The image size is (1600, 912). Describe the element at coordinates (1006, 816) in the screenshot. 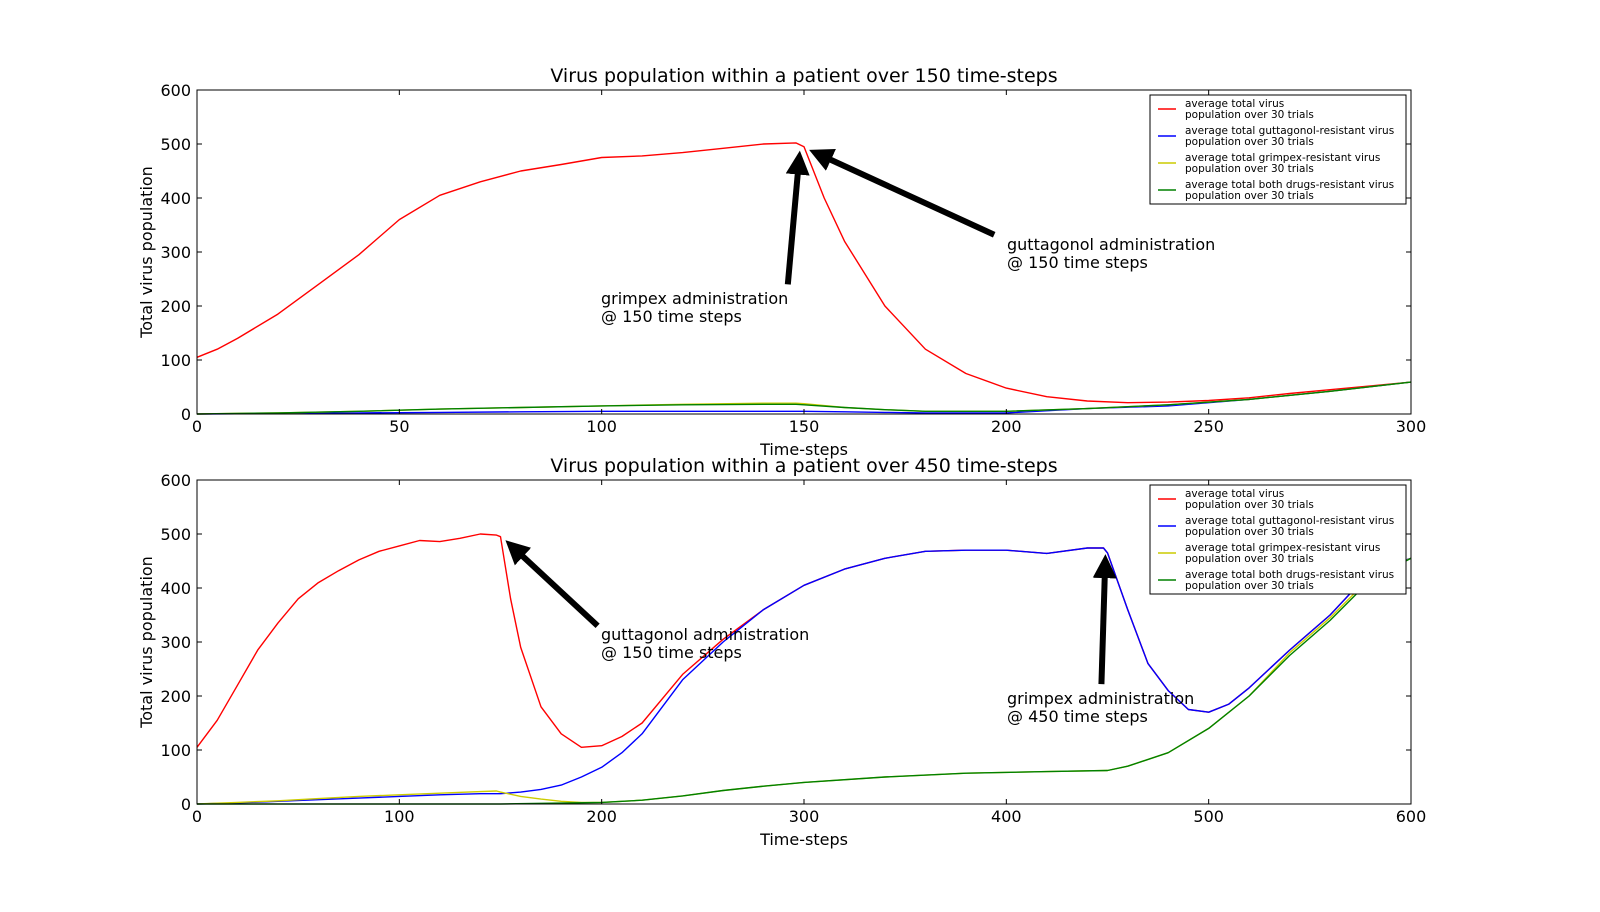

I see `x-tick-label: 400` at that location.